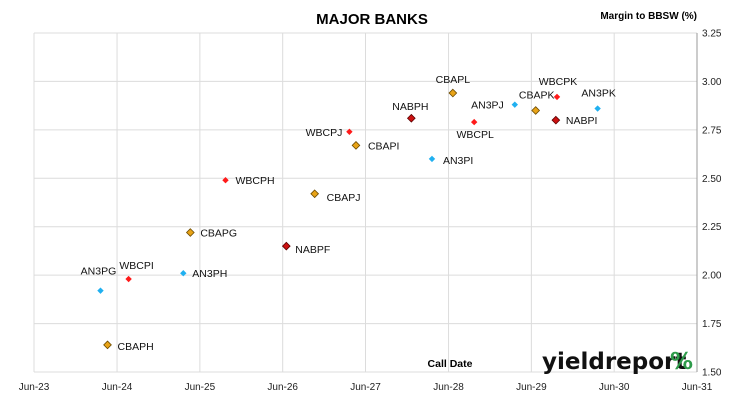 This screenshot has width=730, height=400. Describe the element at coordinates (531, 387) in the screenshot. I see `x-tick-label: Jun-29` at that location.